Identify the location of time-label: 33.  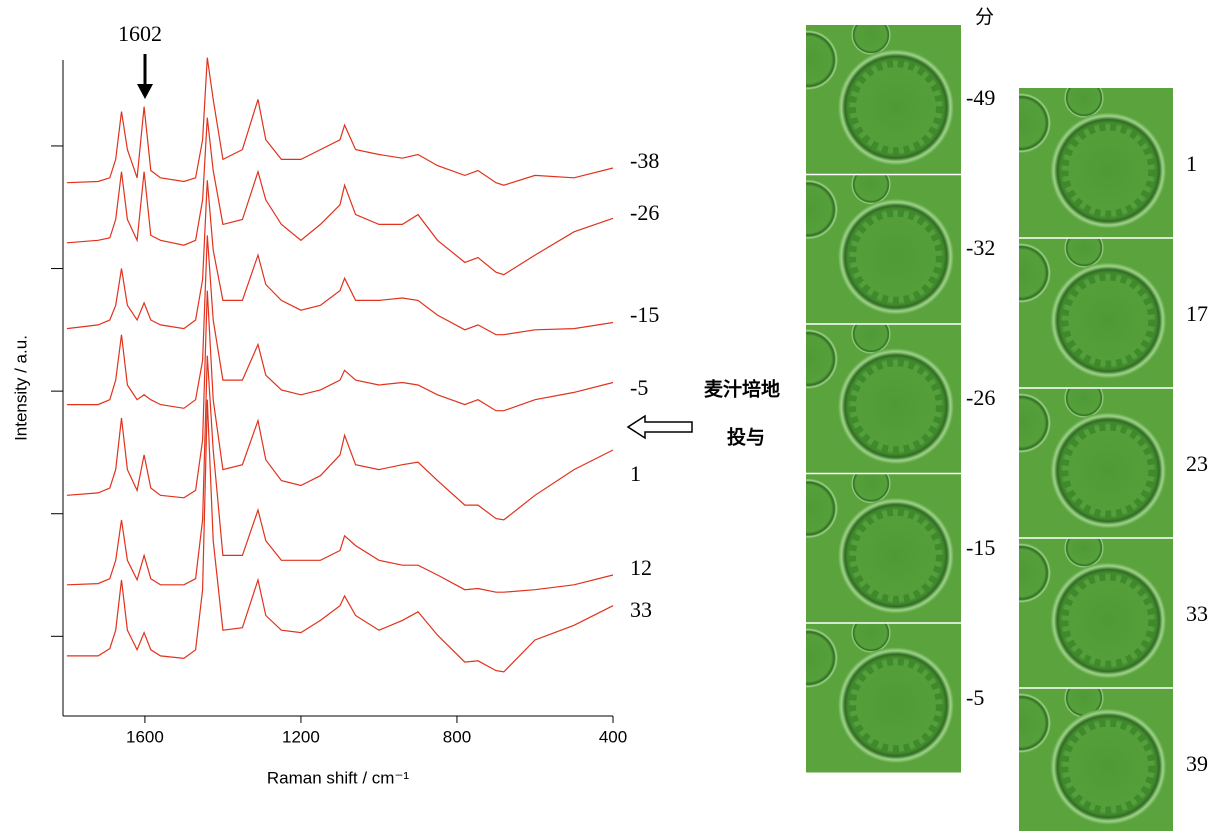
(1197, 613).